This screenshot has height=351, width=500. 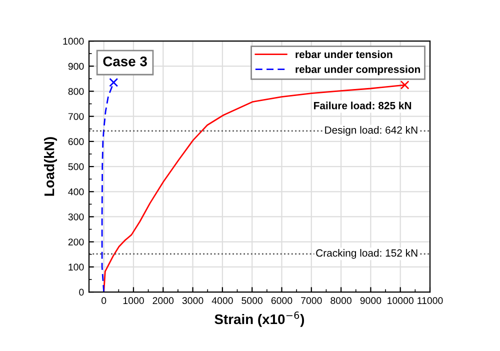 What do you see at coordinates (73, 41) in the screenshot?
I see `y-tick-label: 1000` at bounding box center [73, 41].